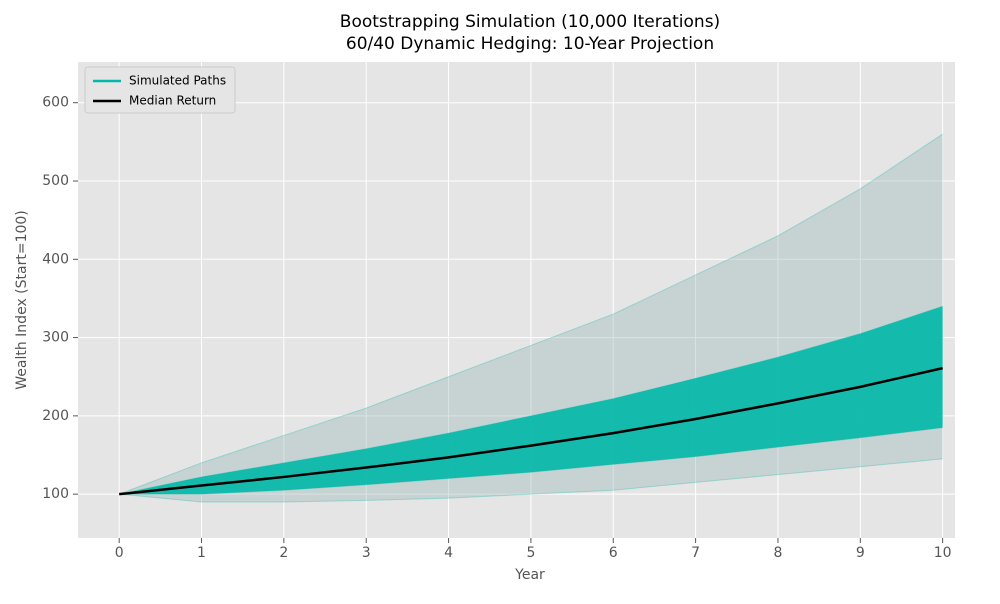  Describe the element at coordinates (119, 553) in the screenshot. I see `x-tick-label: 0` at that location.